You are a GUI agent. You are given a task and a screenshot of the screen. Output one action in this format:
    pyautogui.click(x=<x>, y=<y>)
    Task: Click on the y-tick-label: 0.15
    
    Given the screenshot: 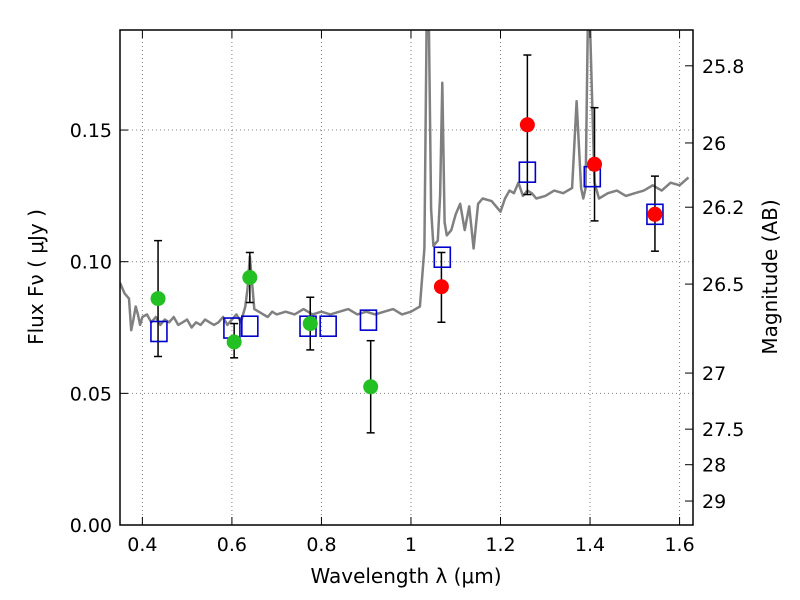 What is the action you would take?
    pyautogui.click(x=91, y=131)
    